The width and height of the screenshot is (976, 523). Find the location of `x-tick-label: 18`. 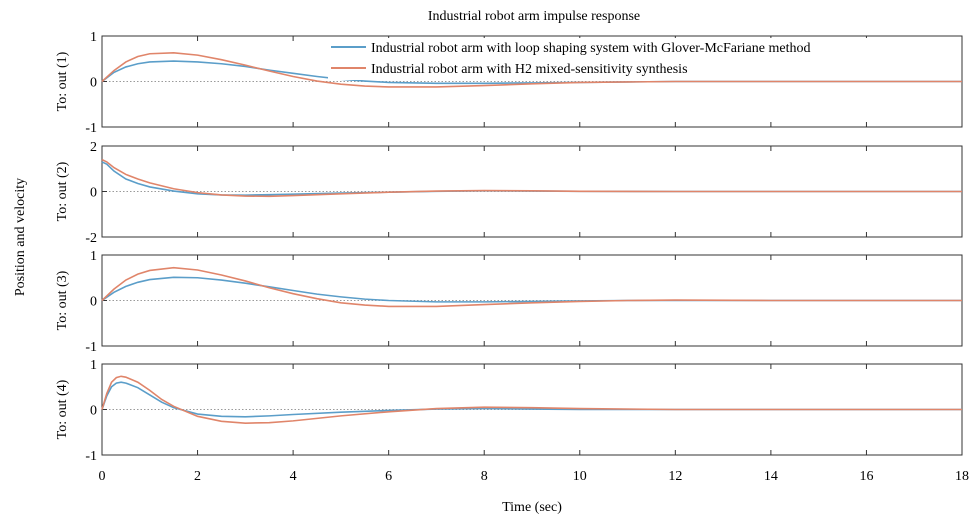

x-tick-label: 18 is located at coordinates (962, 476).